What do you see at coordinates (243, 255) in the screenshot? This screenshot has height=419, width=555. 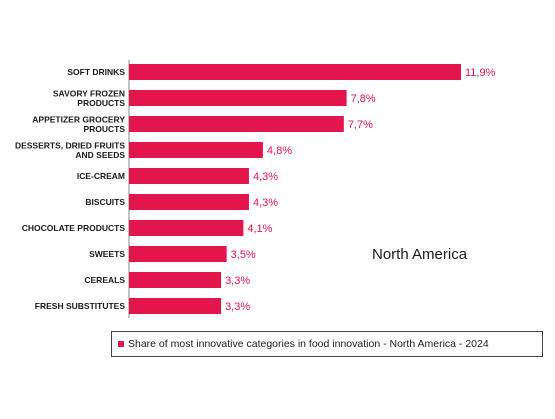 I see `bar-value-label: 3,5%` at bounding box center [243, 255].